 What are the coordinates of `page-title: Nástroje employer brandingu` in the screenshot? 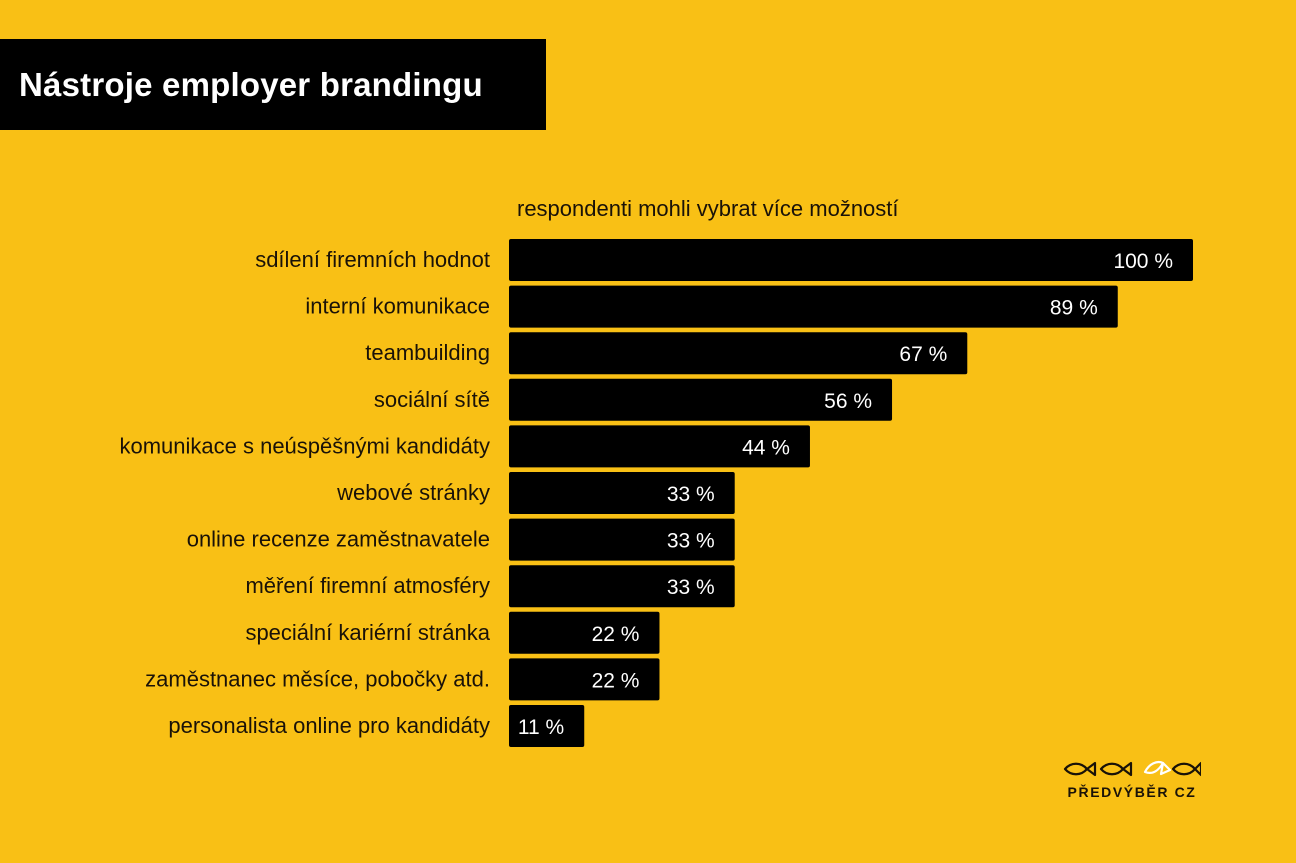 It's located at (251, 84).